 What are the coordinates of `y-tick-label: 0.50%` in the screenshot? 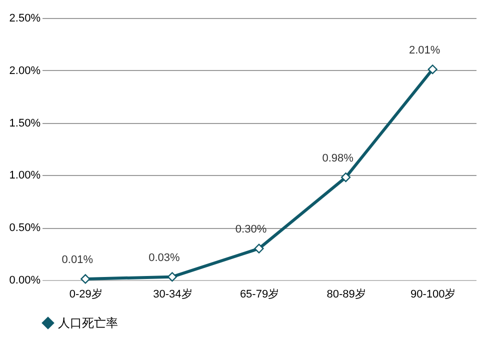 It's located at (25, 228).